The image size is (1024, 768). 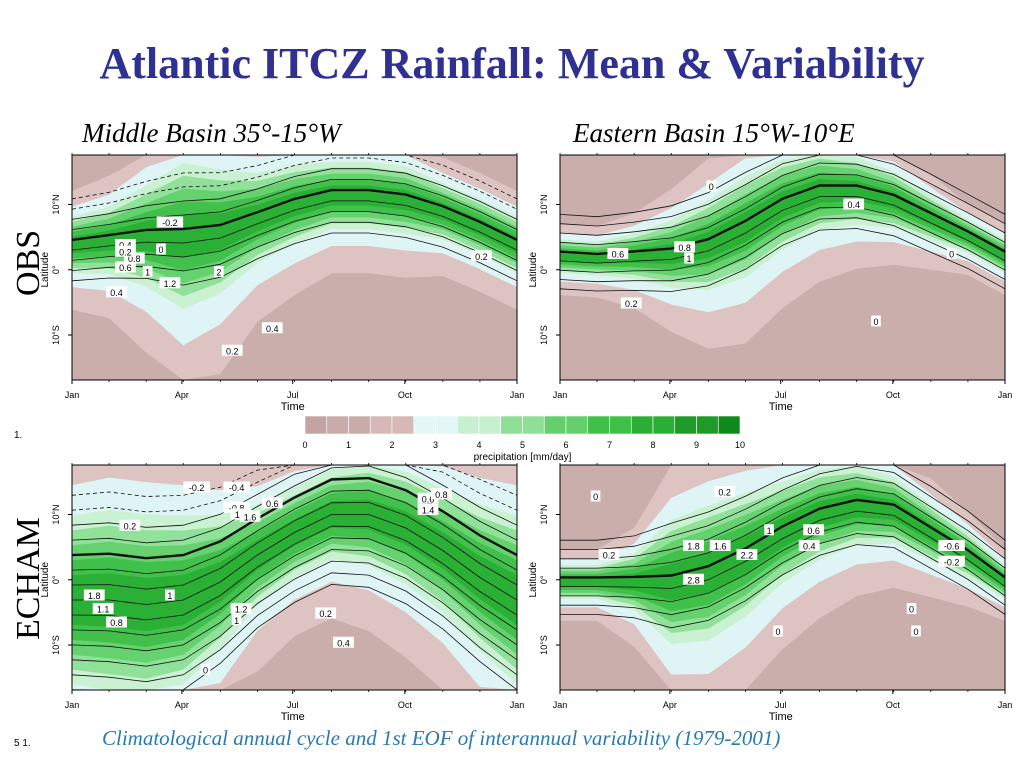 What do you see at coordinates (22, 743) in the screenshot?
I see `stray-label-bottom: 5 1.` at bounding box center [22, 743].